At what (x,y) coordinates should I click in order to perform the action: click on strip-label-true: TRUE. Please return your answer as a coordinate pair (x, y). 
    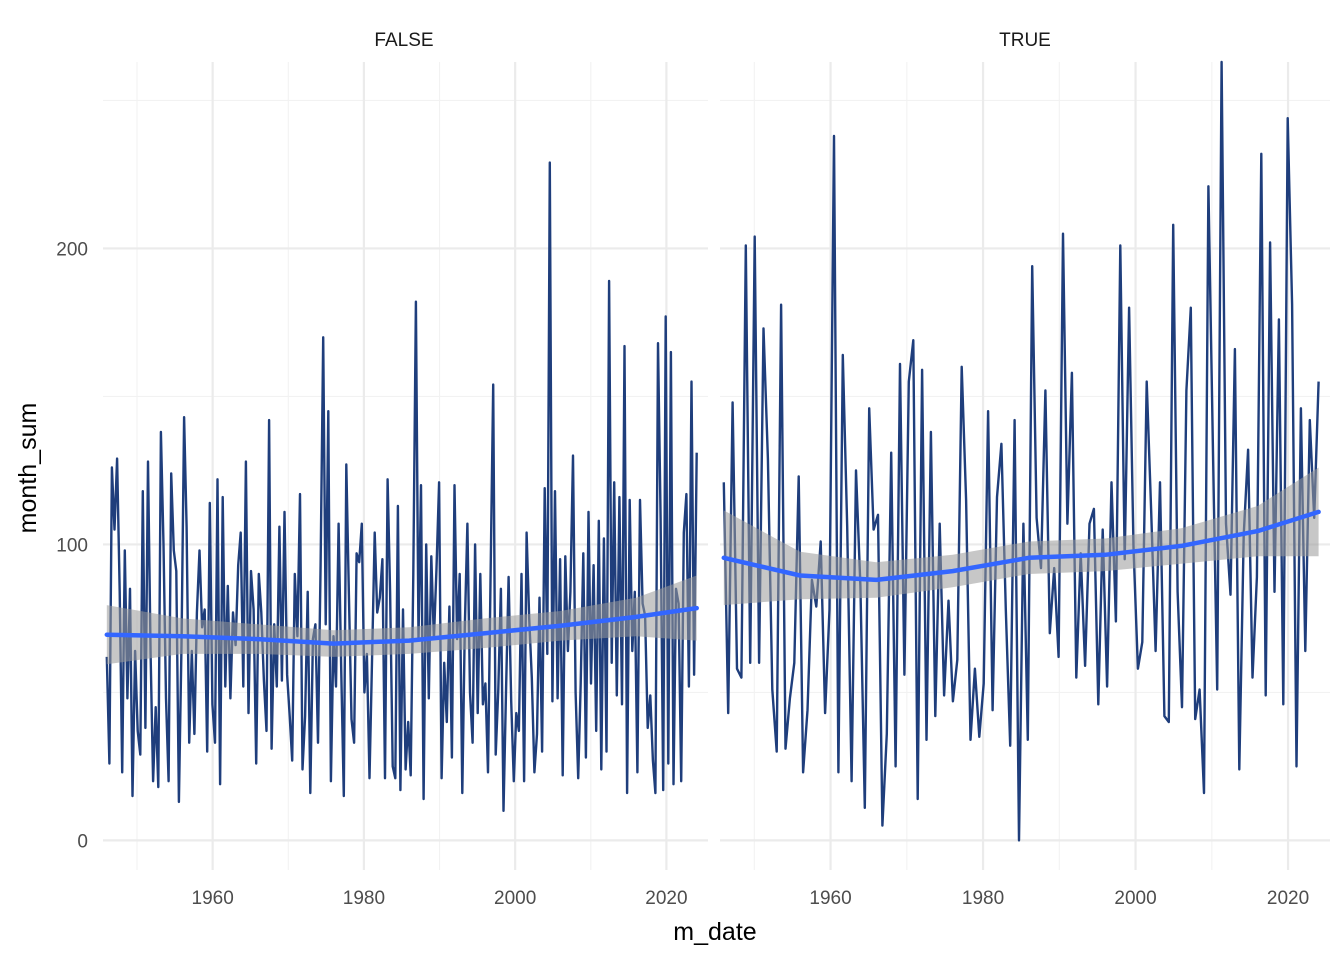
    Looking at the image, I should click on (1025, 40).